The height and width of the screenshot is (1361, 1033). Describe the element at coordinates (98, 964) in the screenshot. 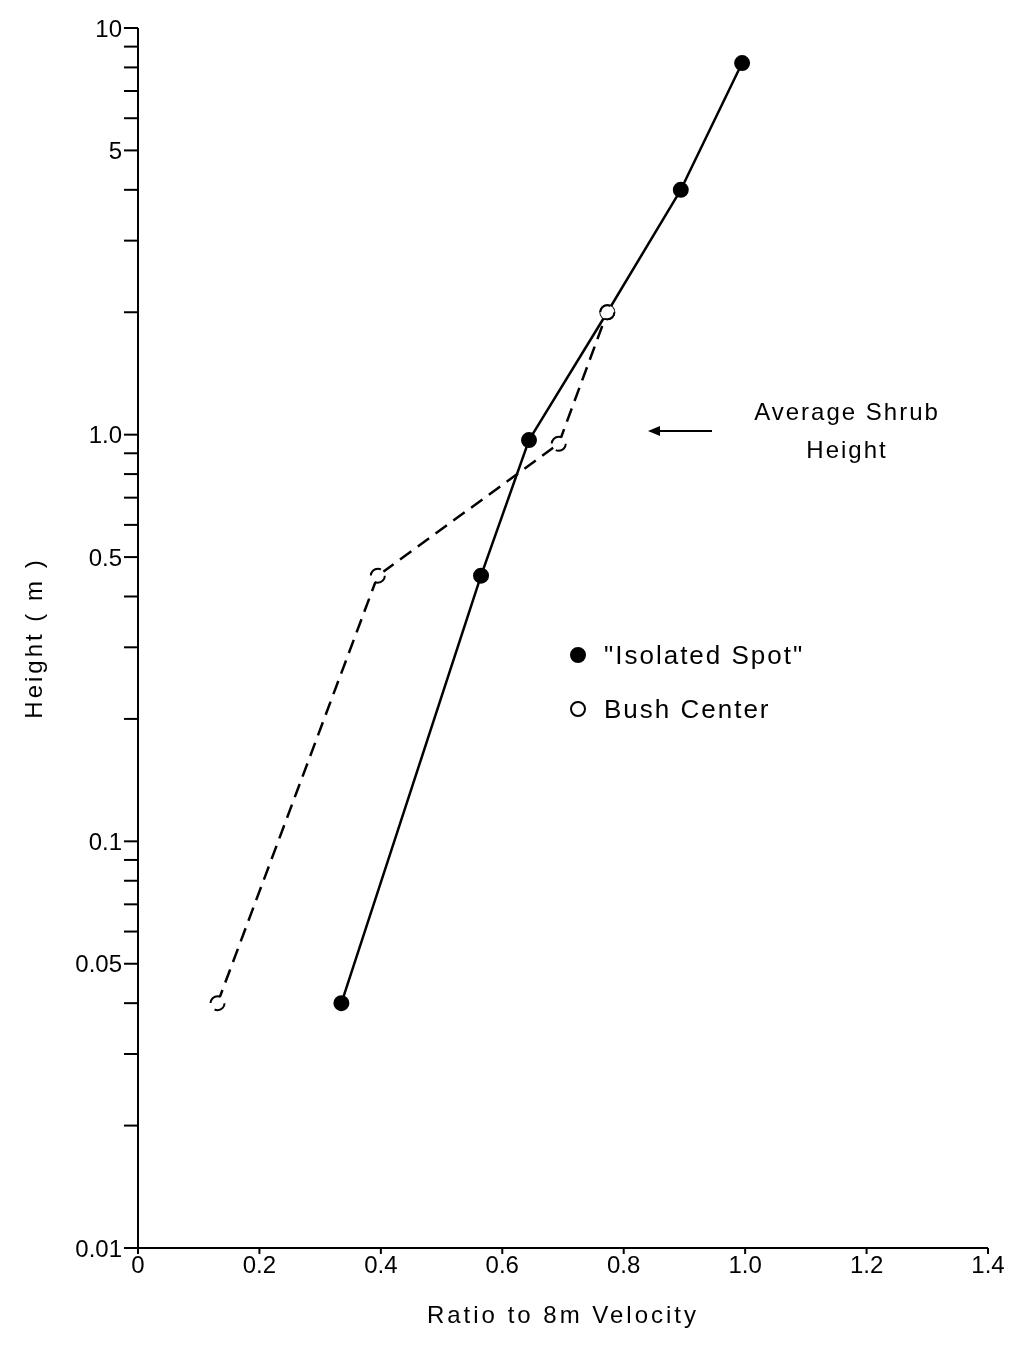

I see `y-tick-label: 0.05` at that location.